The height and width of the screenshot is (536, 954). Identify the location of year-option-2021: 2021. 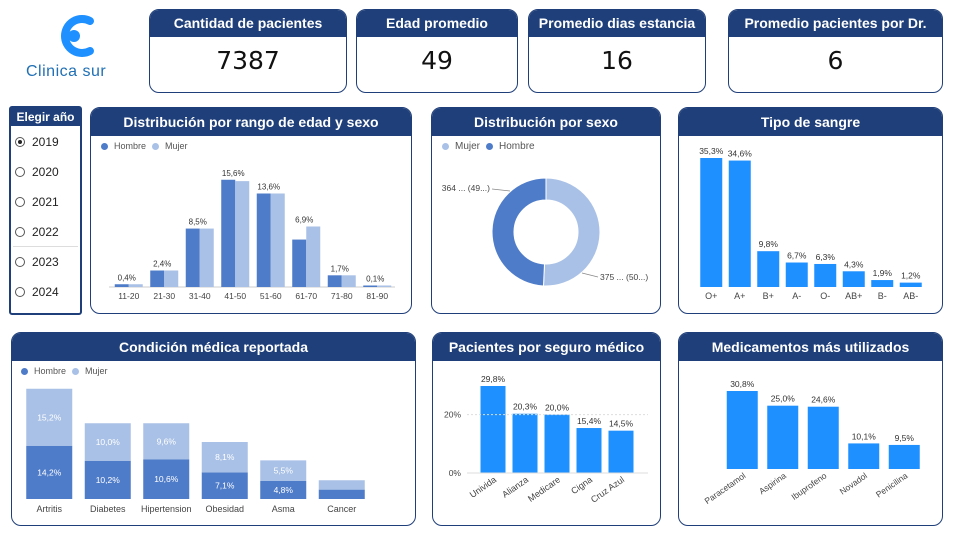
(37, 202).